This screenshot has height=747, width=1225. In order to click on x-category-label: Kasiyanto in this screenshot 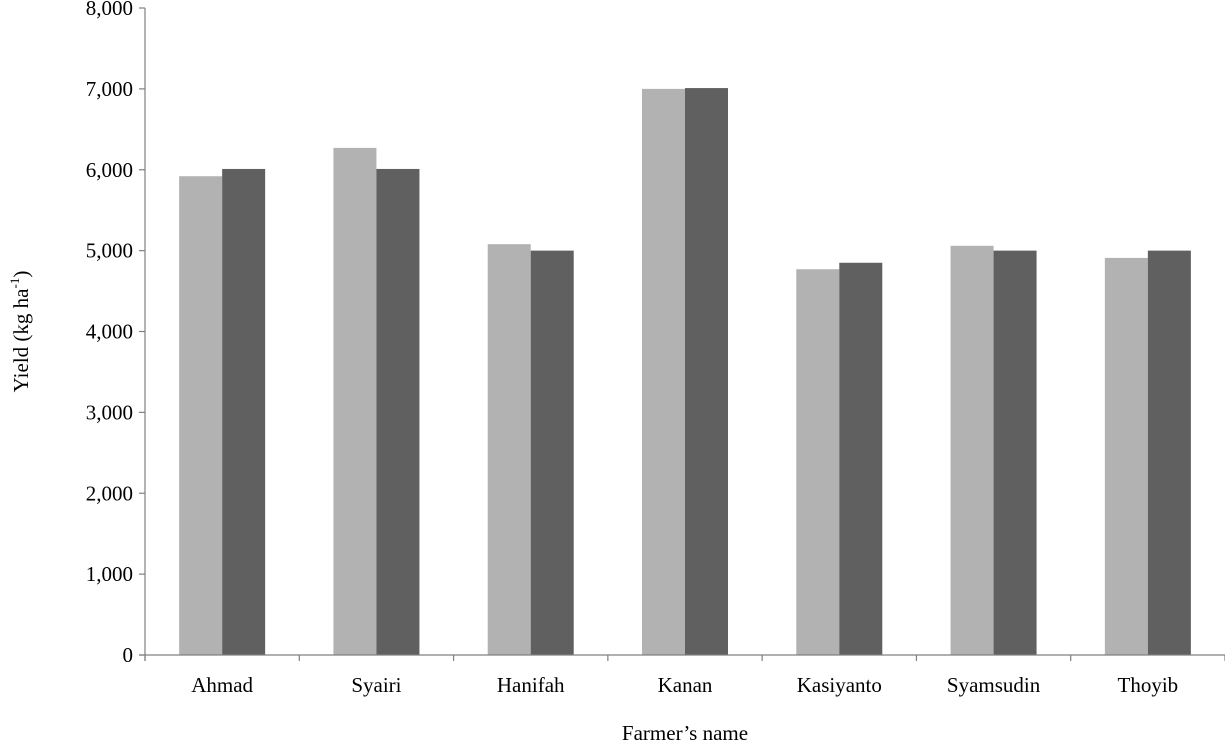, I will do `click(839, 685)`.